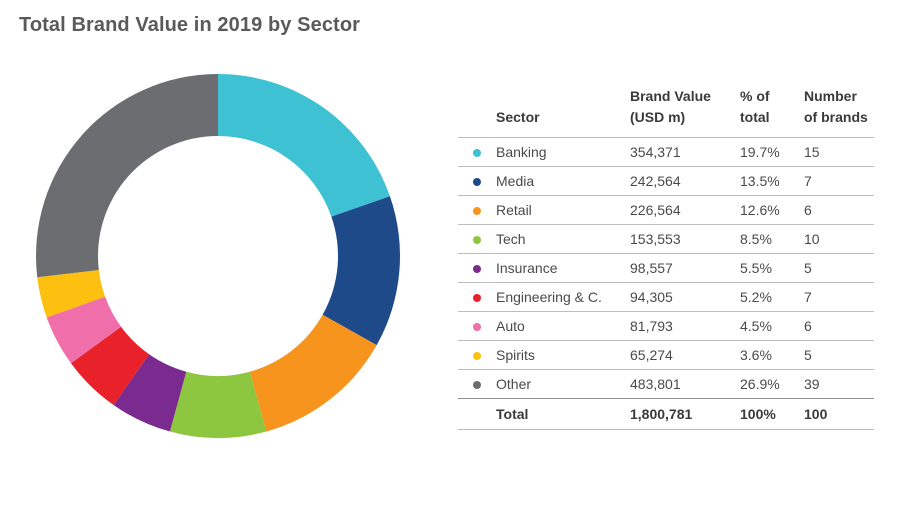 The image size is (900, 505). Describe the element at coordinates (755, 117) in the screenshot. I see `header-percent-line2: total` at that location.